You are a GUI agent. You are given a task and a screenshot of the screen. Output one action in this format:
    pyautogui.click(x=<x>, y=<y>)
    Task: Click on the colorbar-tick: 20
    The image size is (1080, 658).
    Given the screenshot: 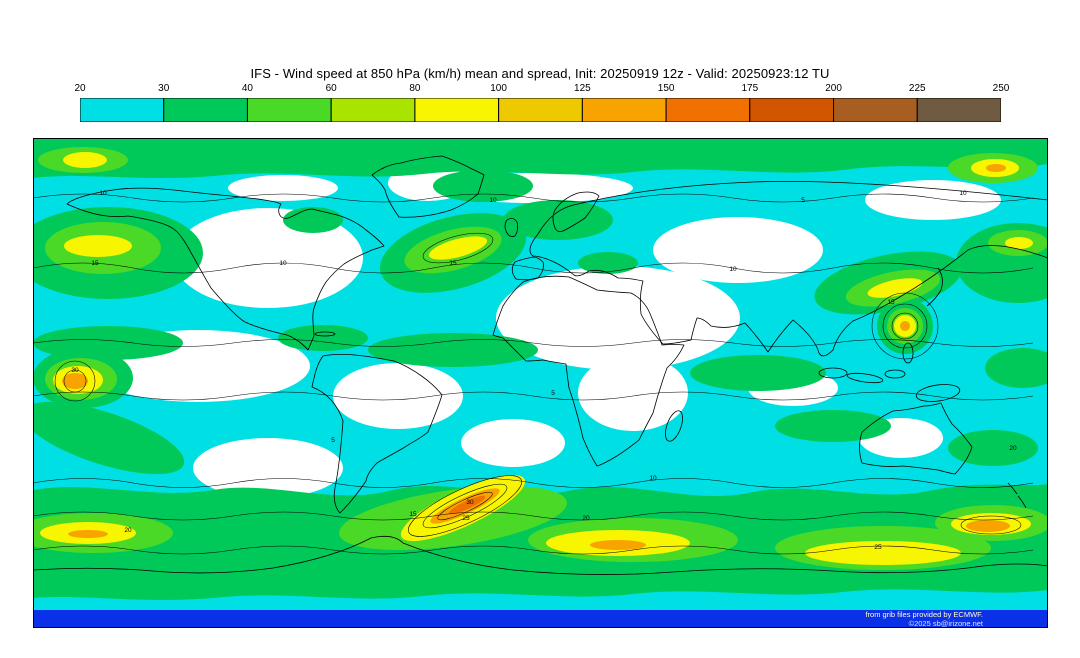 What is the action you would take?
    pyautogui.click(x=80, y=88)
    